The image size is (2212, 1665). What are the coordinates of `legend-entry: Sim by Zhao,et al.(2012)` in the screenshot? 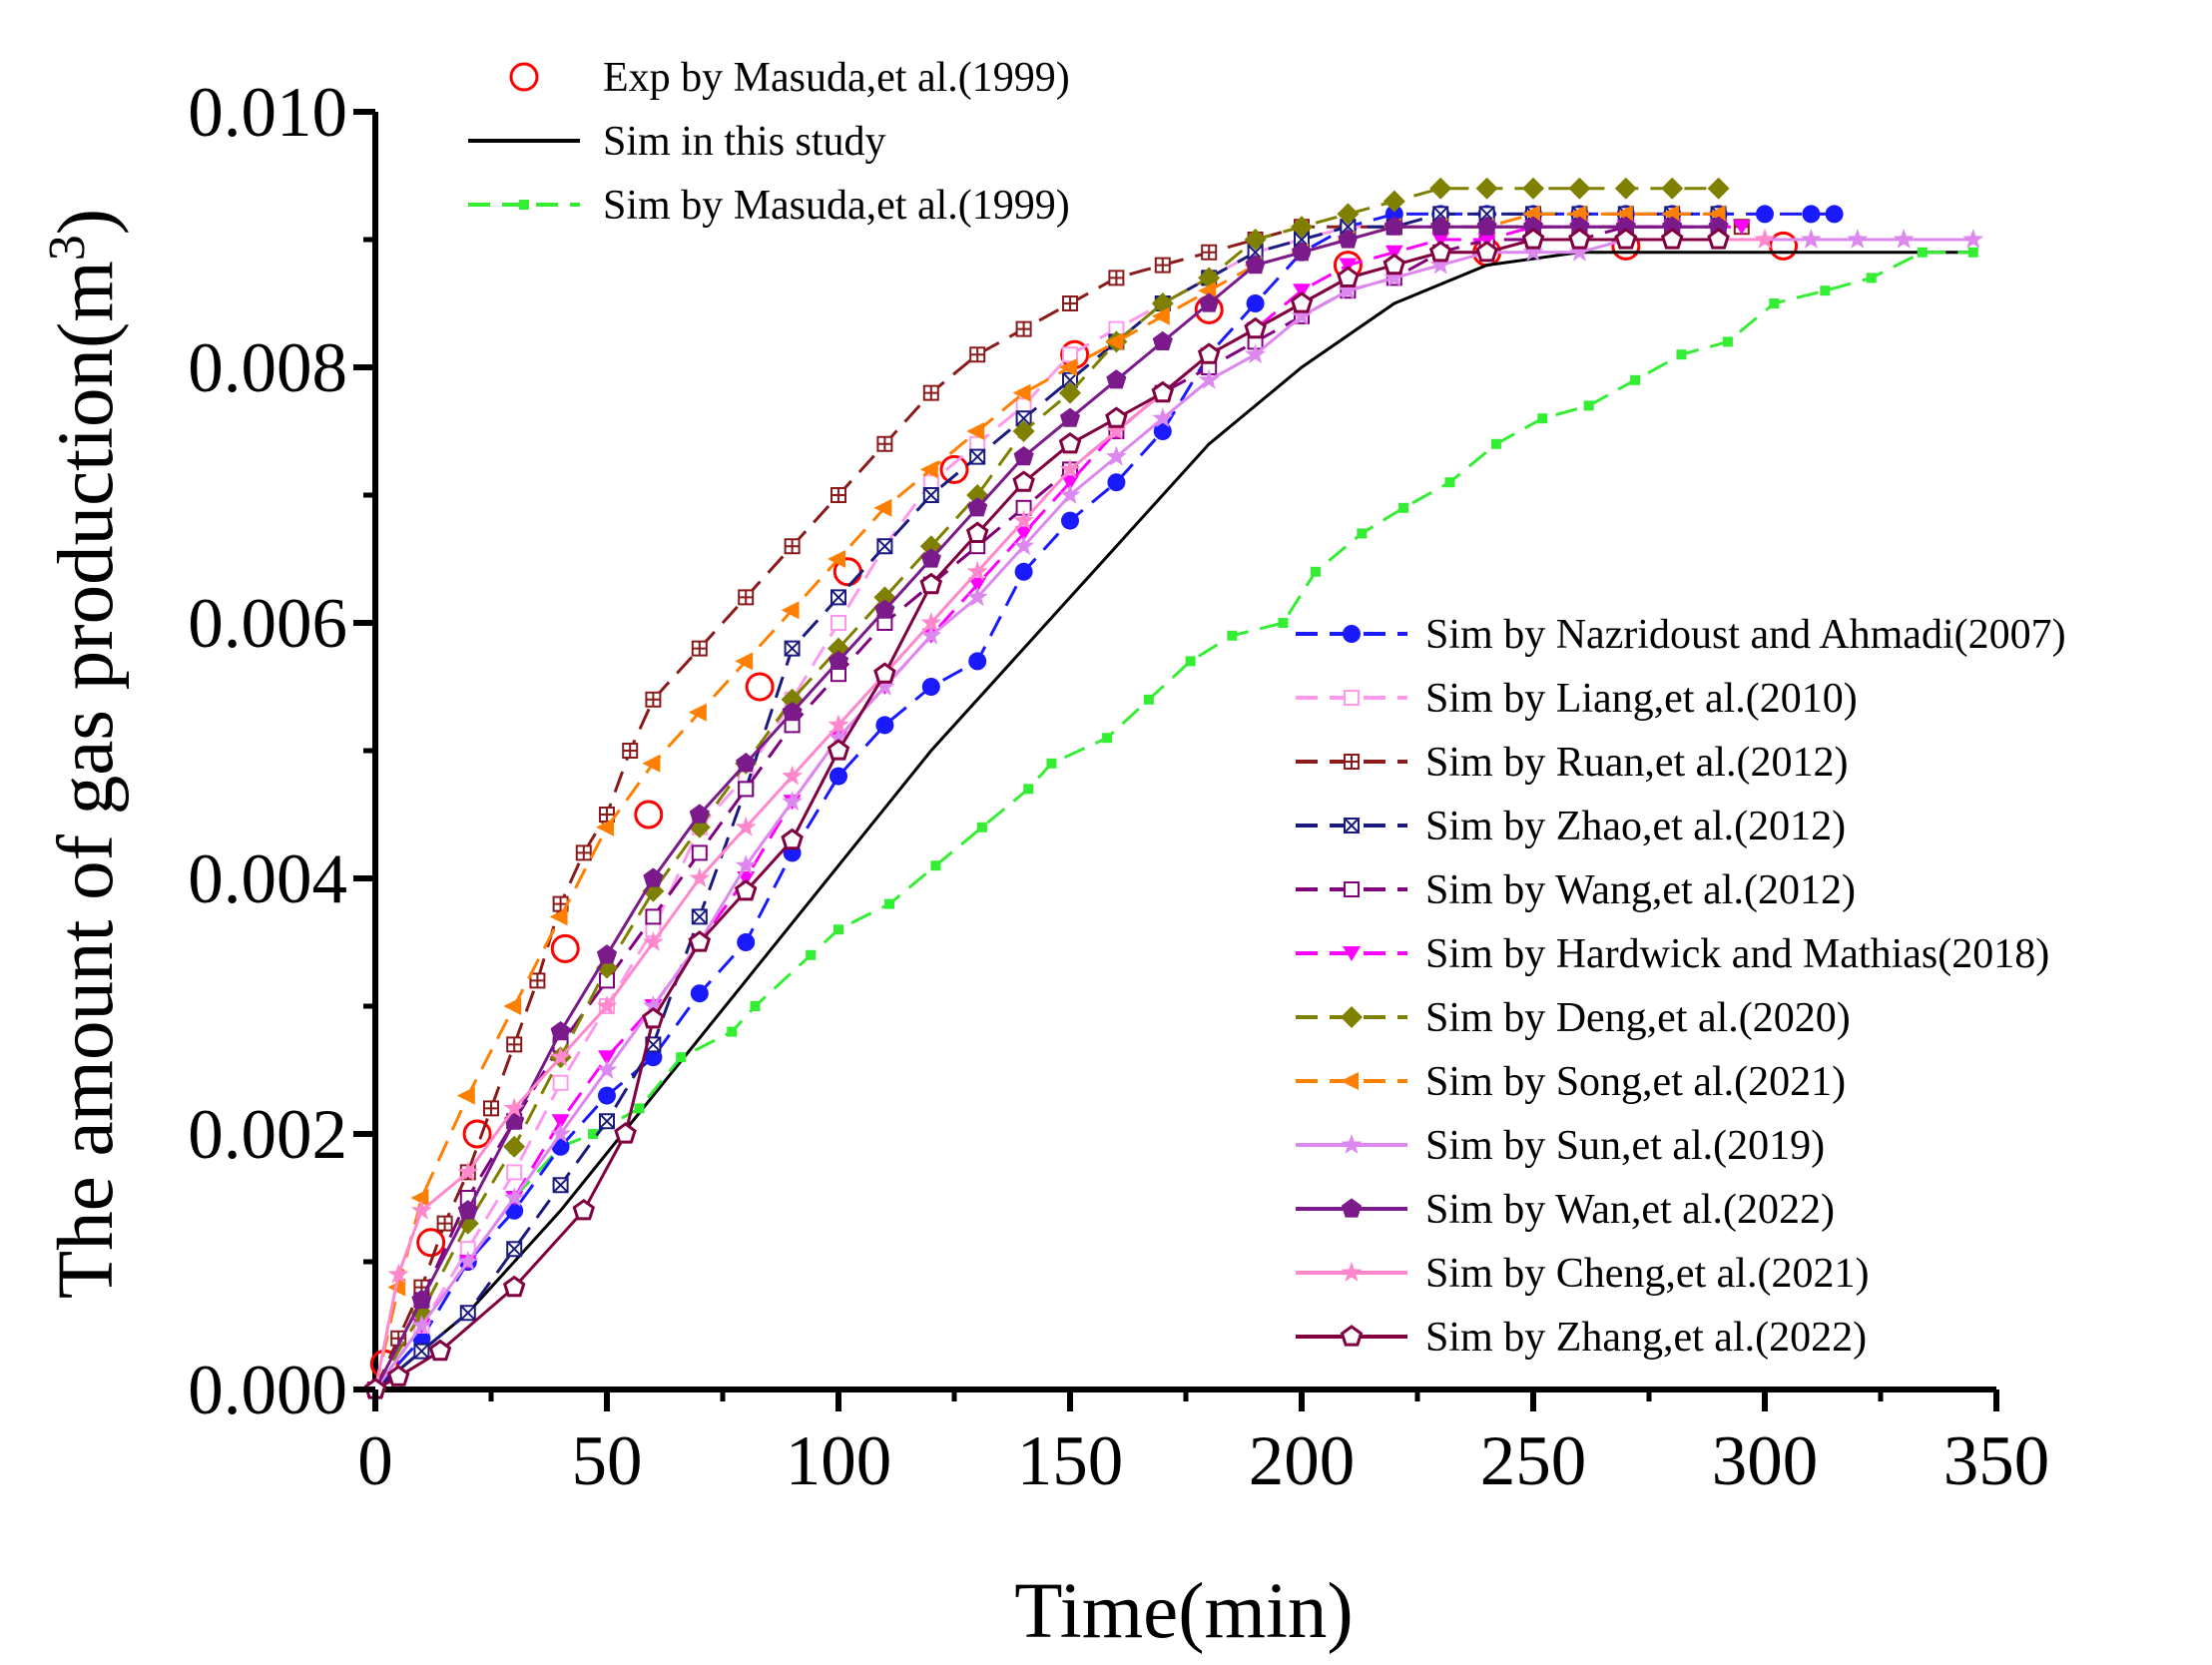 It's located at (1571, 826).